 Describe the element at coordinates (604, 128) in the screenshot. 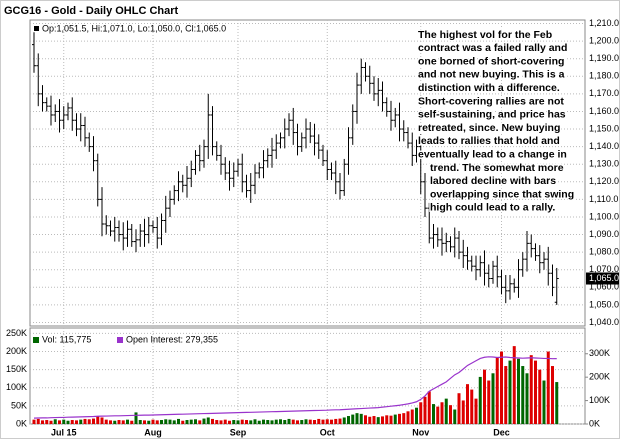

I see `y-tick-label: 1,150.0` at that location.